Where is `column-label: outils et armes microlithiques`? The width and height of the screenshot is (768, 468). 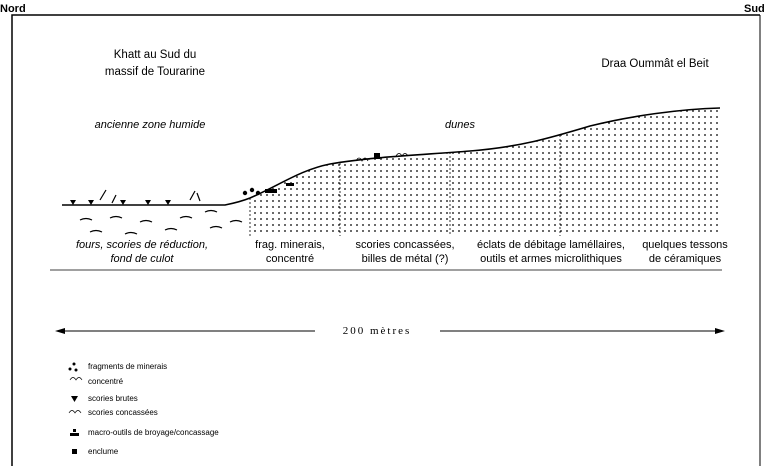
column-label: outils et armes microlithiques is located at coordinates (551, 259).